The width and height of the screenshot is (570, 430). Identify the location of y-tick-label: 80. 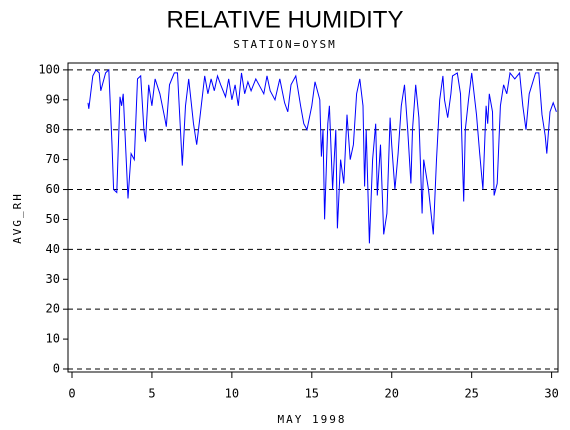
(53, 129).